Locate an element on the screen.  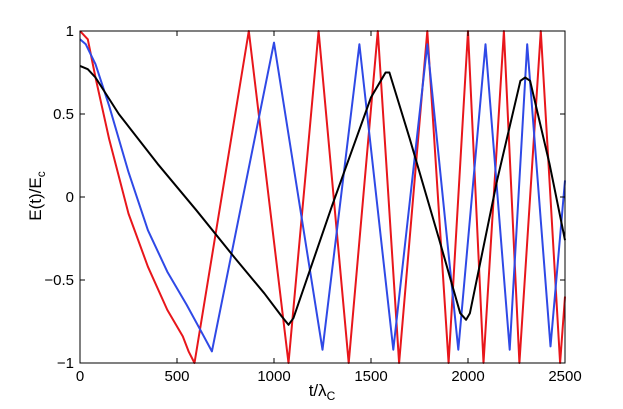
y-tick-label: 0 is located at coordinates (70, 197).